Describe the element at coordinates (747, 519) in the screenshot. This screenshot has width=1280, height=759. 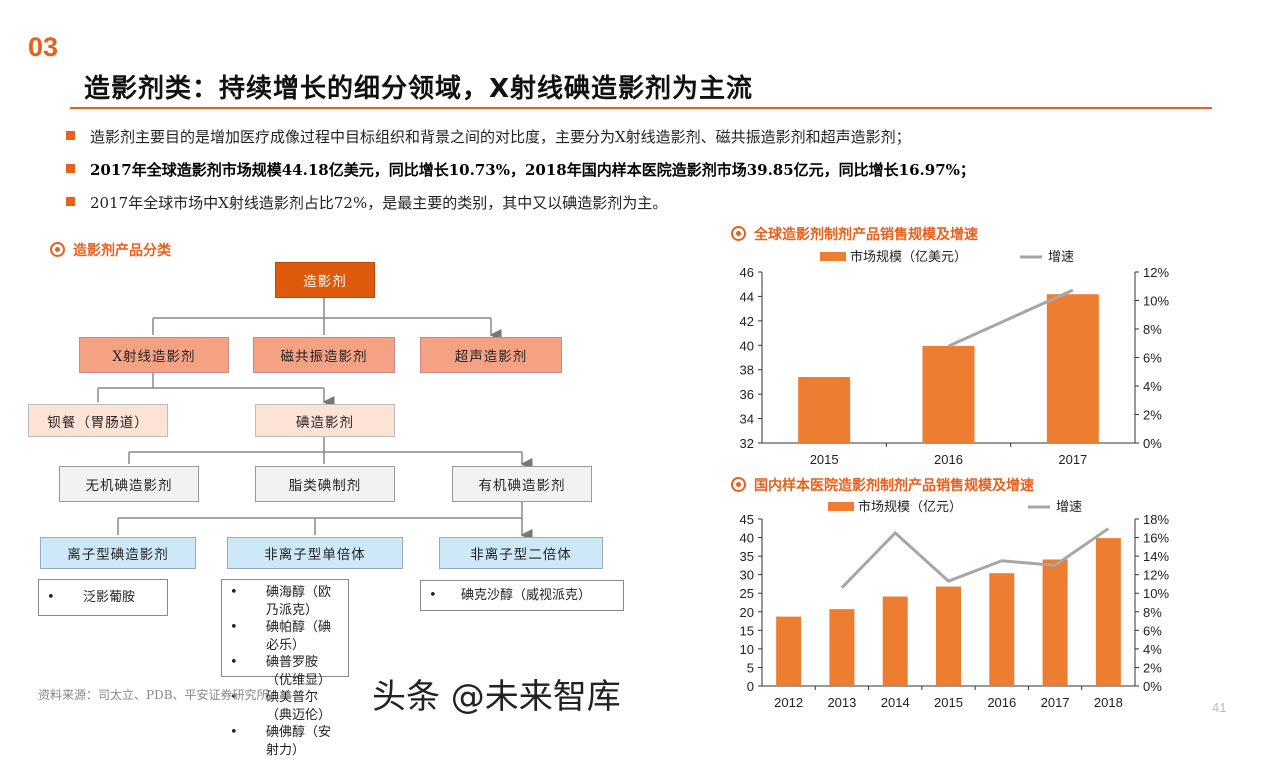
I see `y-tick-label: 45` at that location.